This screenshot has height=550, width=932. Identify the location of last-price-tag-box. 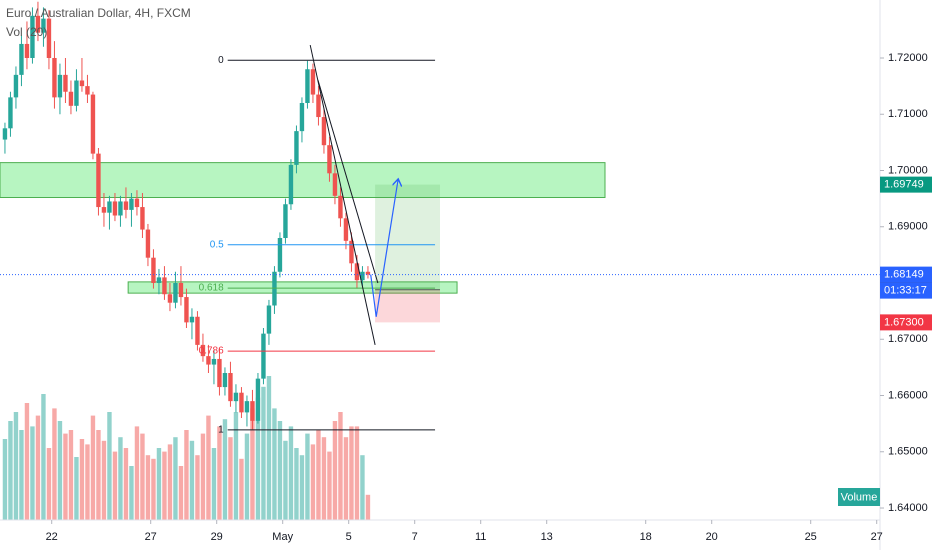
(906, 274).